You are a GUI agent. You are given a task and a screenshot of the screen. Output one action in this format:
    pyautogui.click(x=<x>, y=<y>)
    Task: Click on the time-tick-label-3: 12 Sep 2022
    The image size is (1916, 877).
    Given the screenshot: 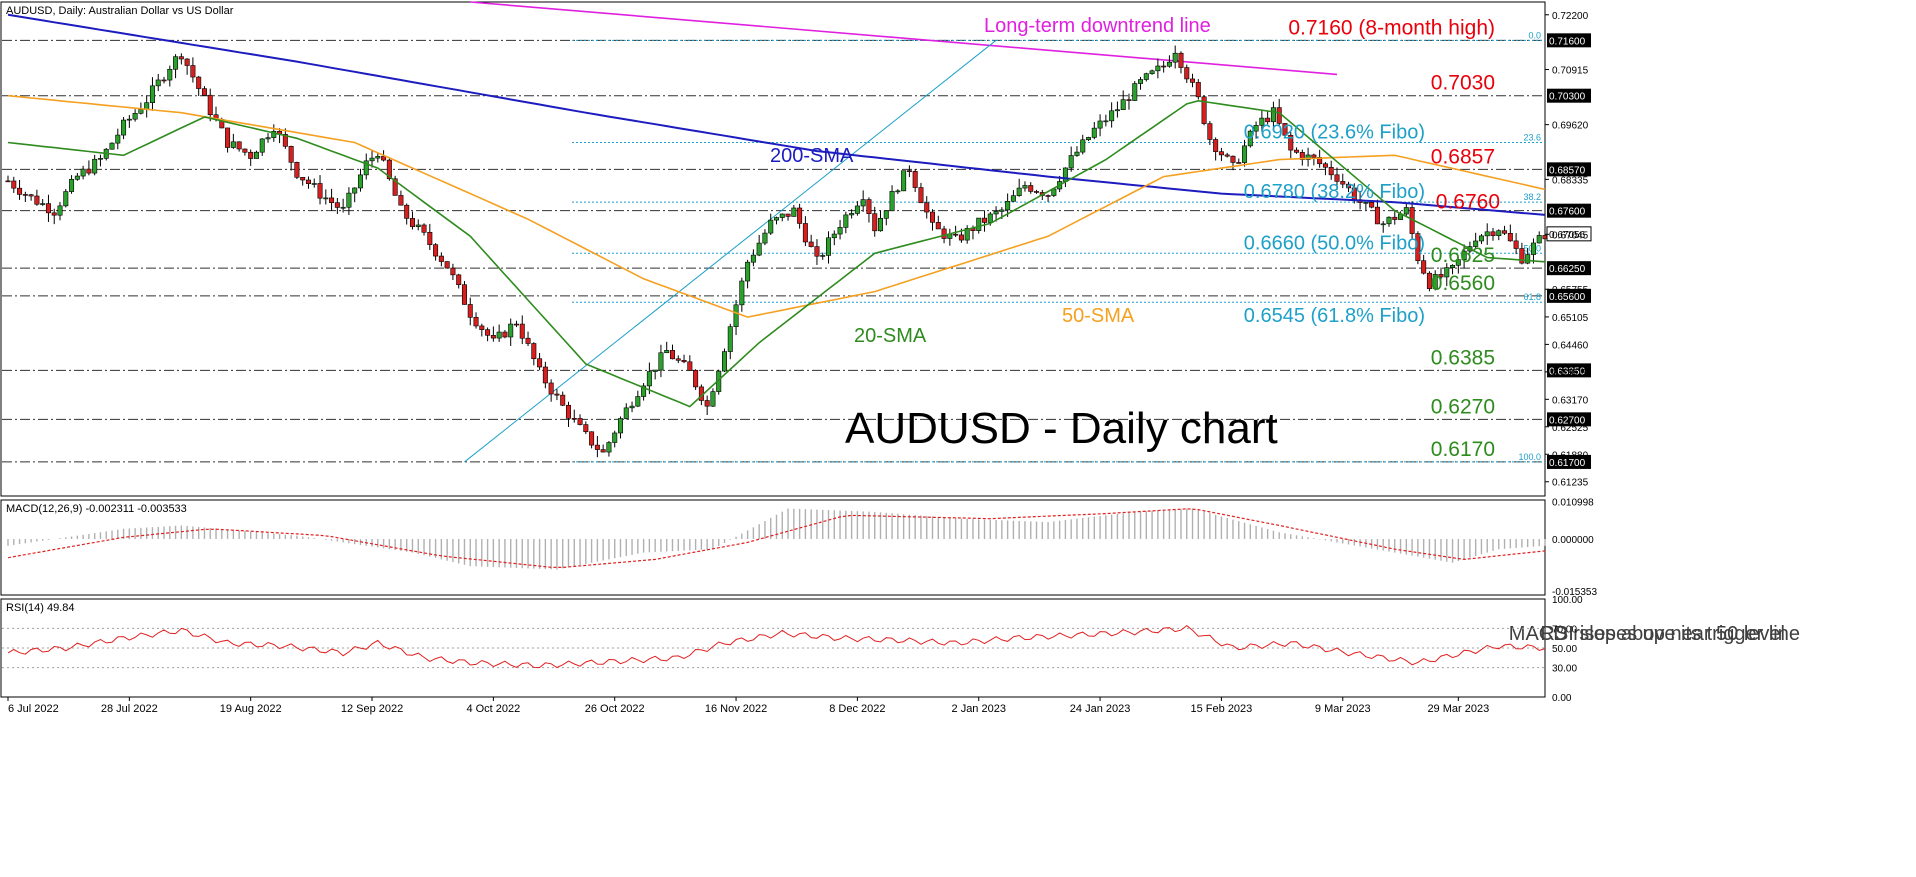 What is the action you would take?
    pyautogui.click(x=372, y=709)
    